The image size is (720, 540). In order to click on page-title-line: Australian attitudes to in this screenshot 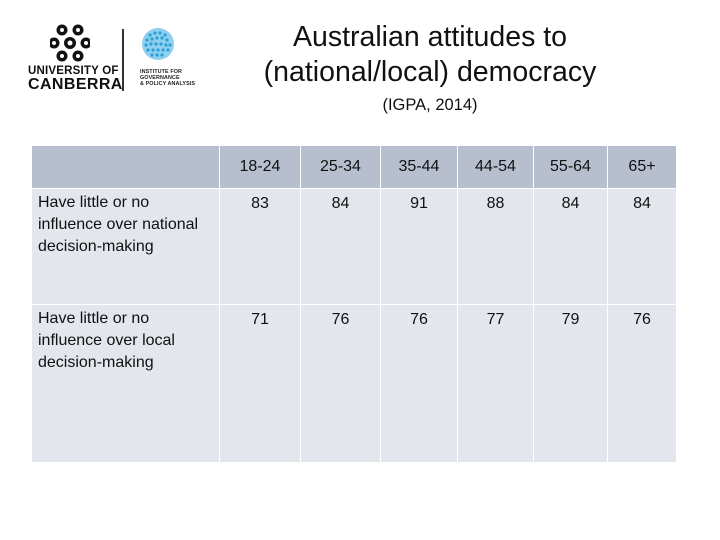, I will do `click(430, 37)`.